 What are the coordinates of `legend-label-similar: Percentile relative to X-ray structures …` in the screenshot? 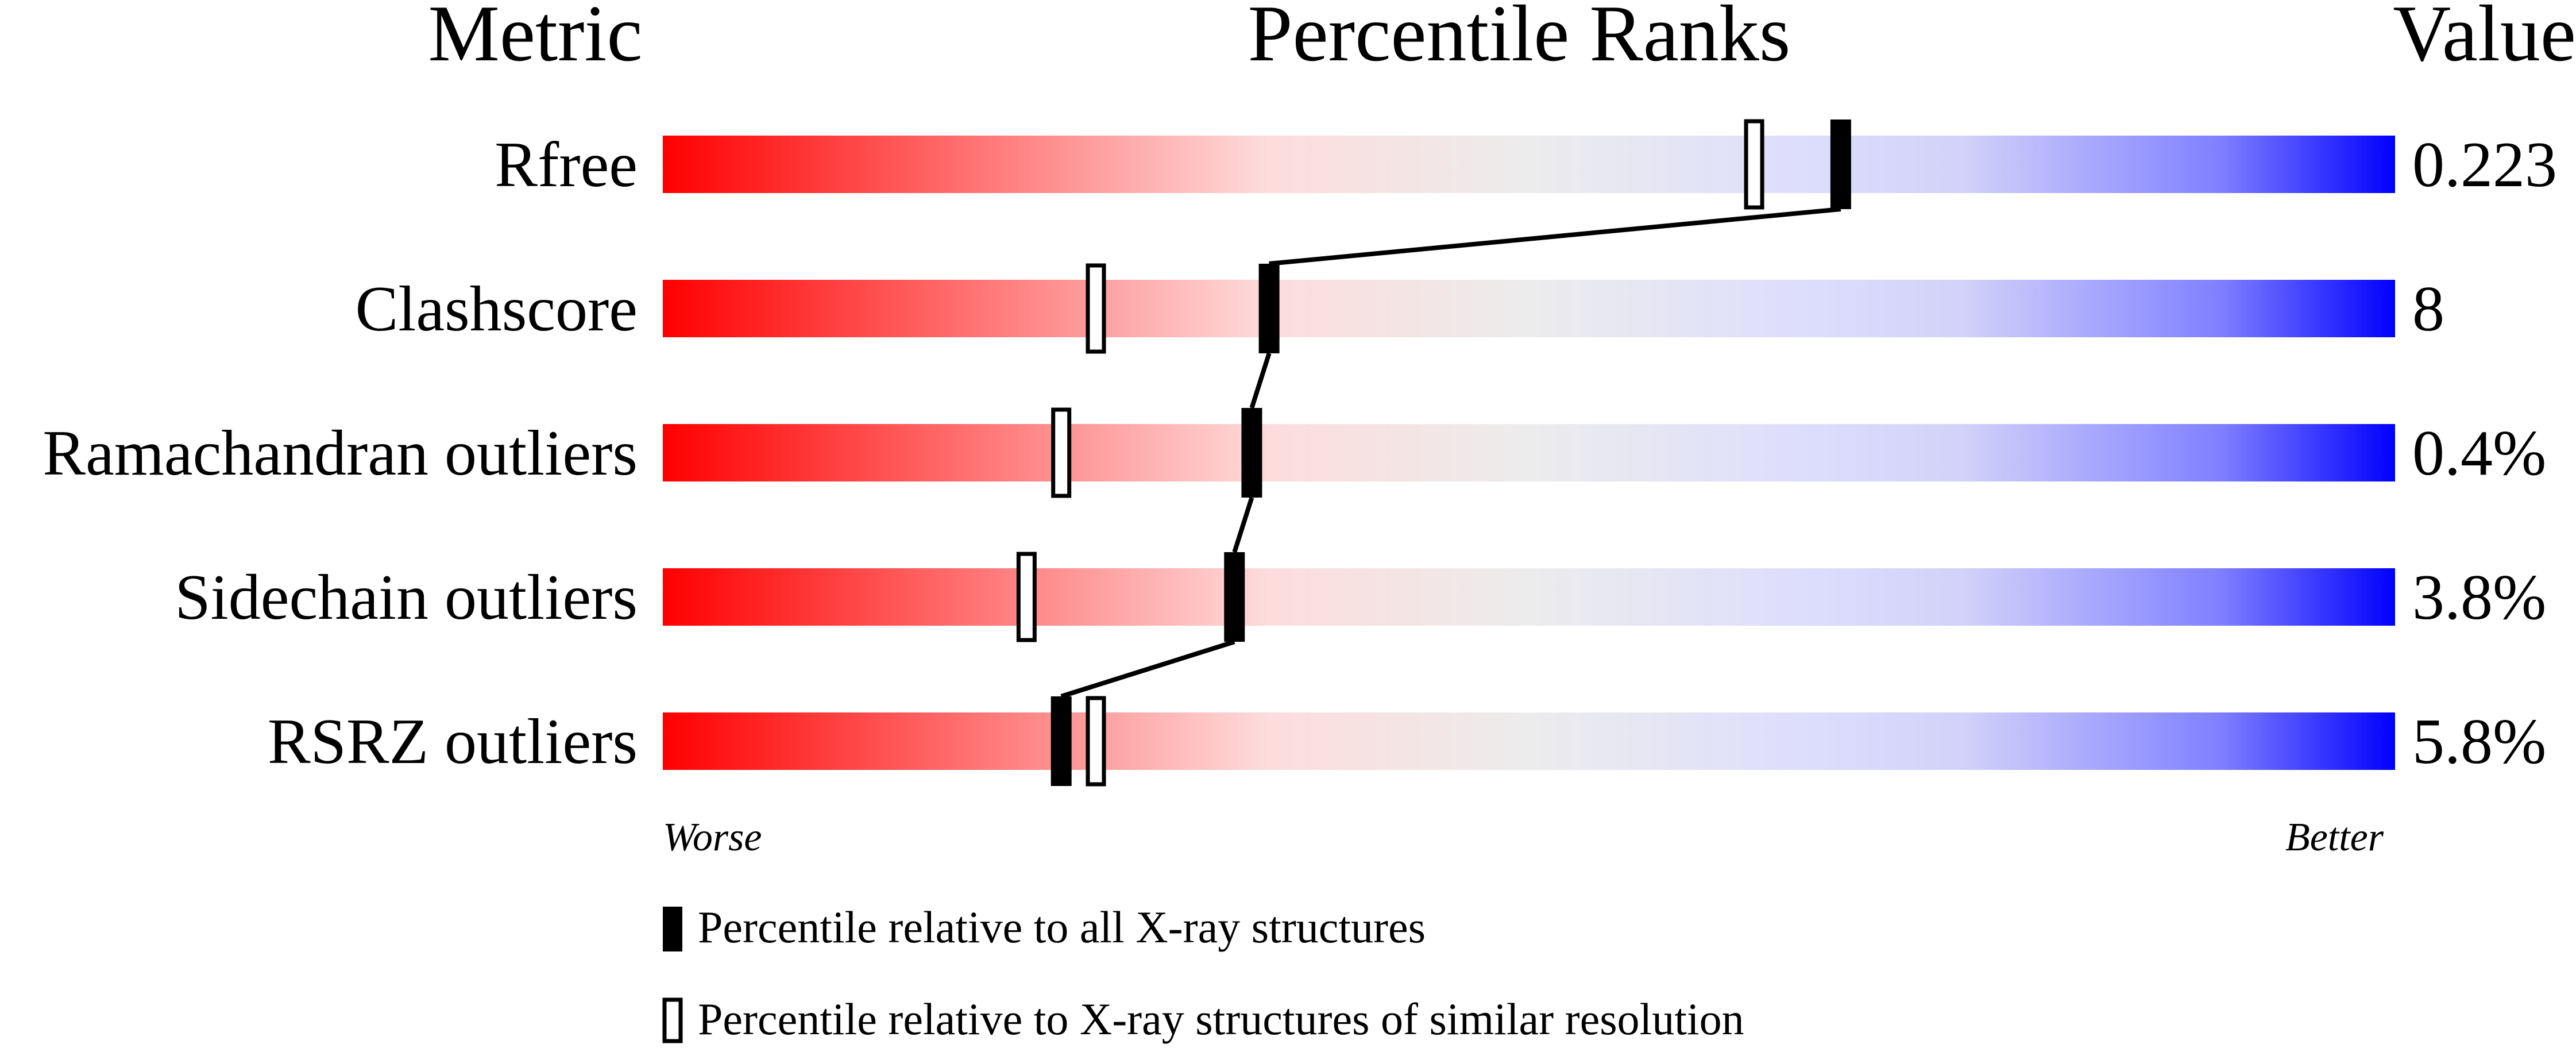 It's located at (1221, 1019).